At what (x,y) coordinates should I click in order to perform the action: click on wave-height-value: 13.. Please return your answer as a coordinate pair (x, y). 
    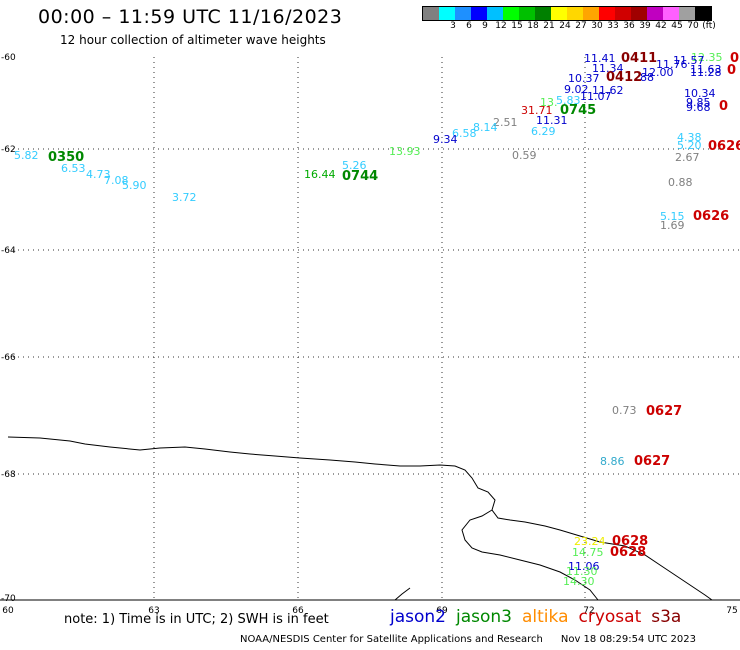
    Looking at the image, I should click on (549, 102).